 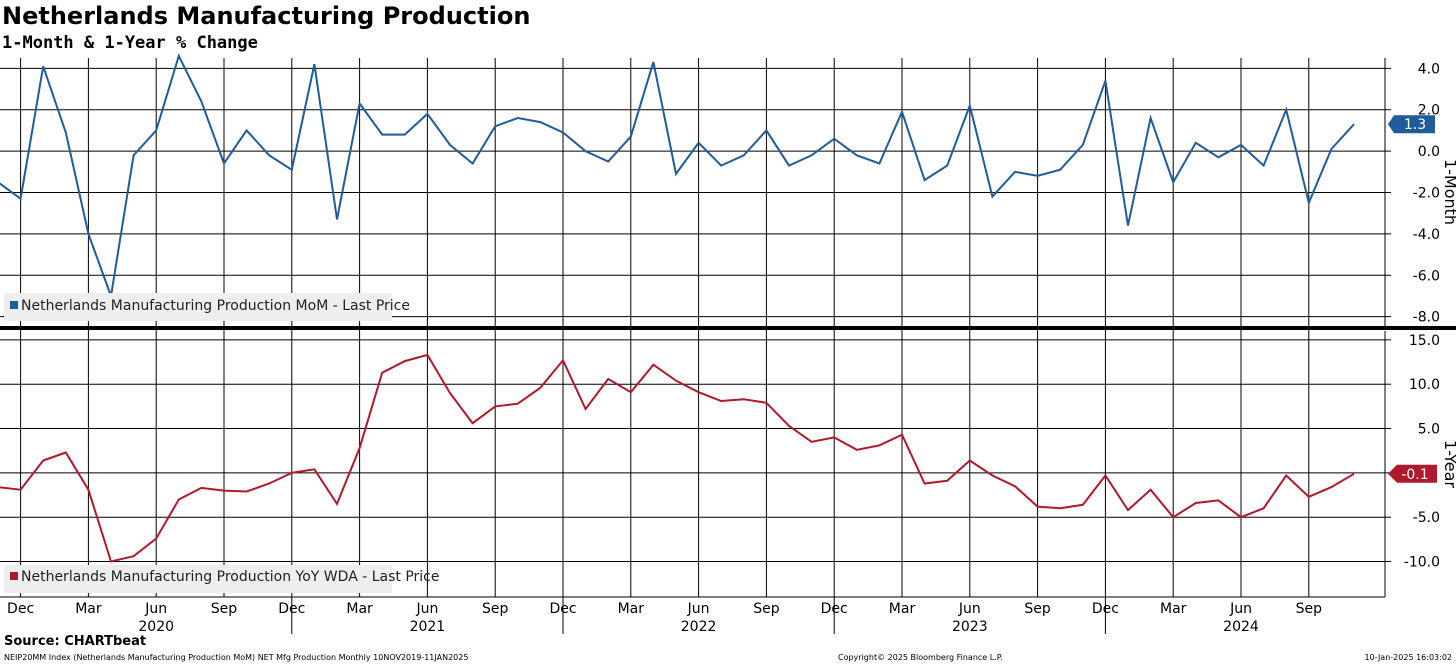 I want to click on x-year-label: 2022, so click(x=699, y=627).